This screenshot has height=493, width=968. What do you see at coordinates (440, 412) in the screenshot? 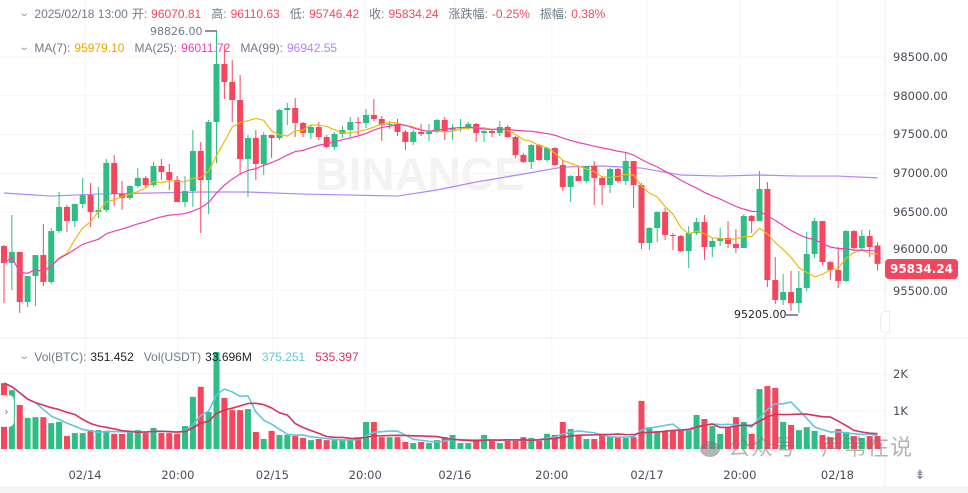
I see `volume-ma-lines` at bounding box center [440, 412].